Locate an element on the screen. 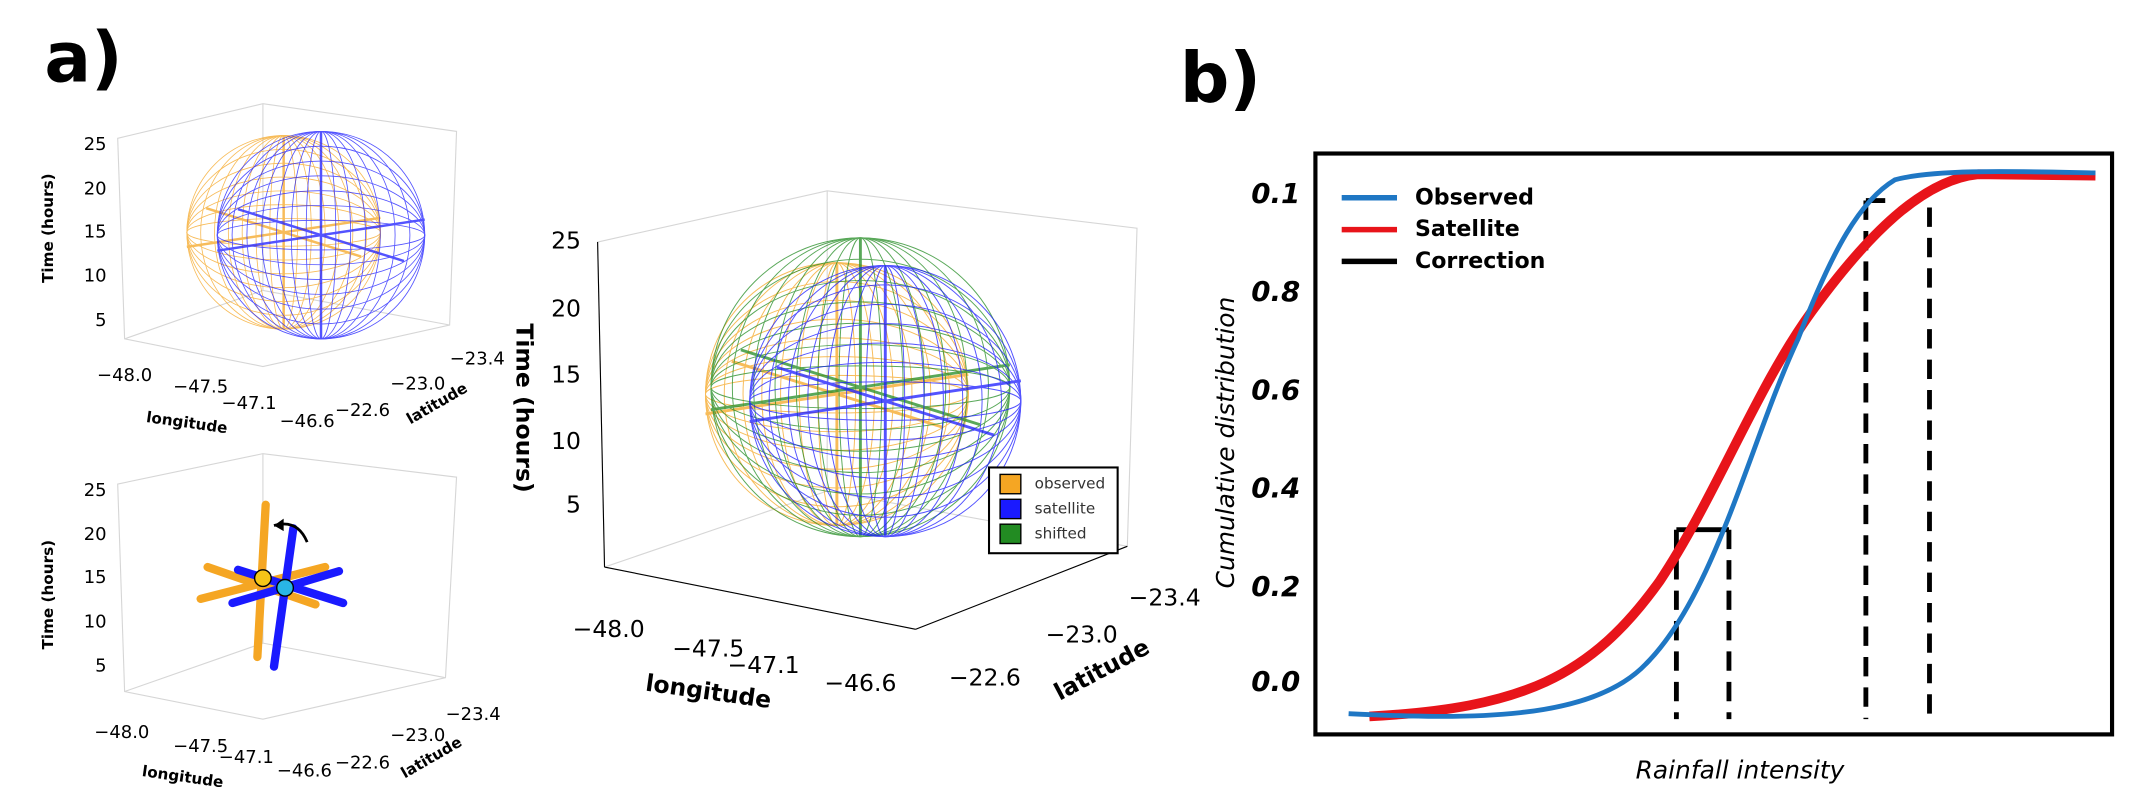 Image resolution: width=2144 pixels, height=803 pixels. y-tick-label: 0.8 is located at coordinates (1275, 291).